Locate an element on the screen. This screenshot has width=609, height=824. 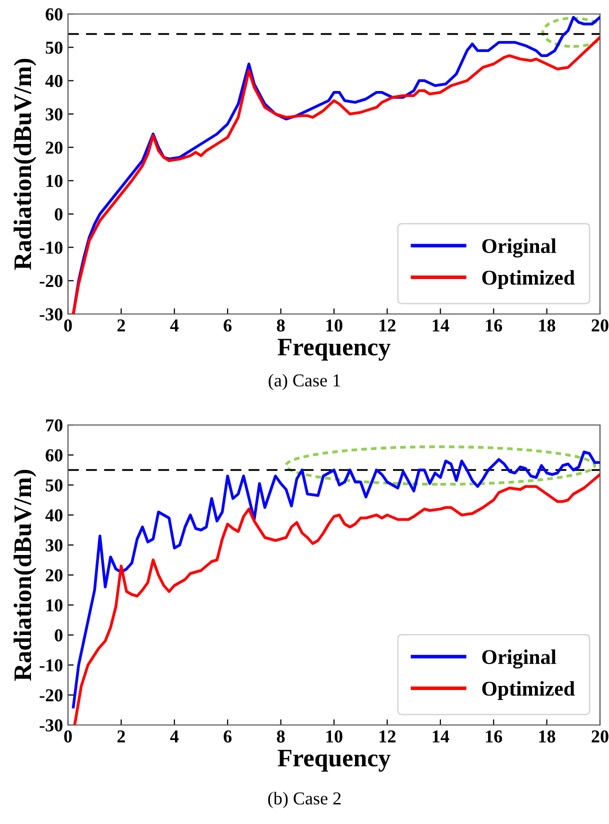
y-tick-label: 70 is located at coordinates (54, 425).